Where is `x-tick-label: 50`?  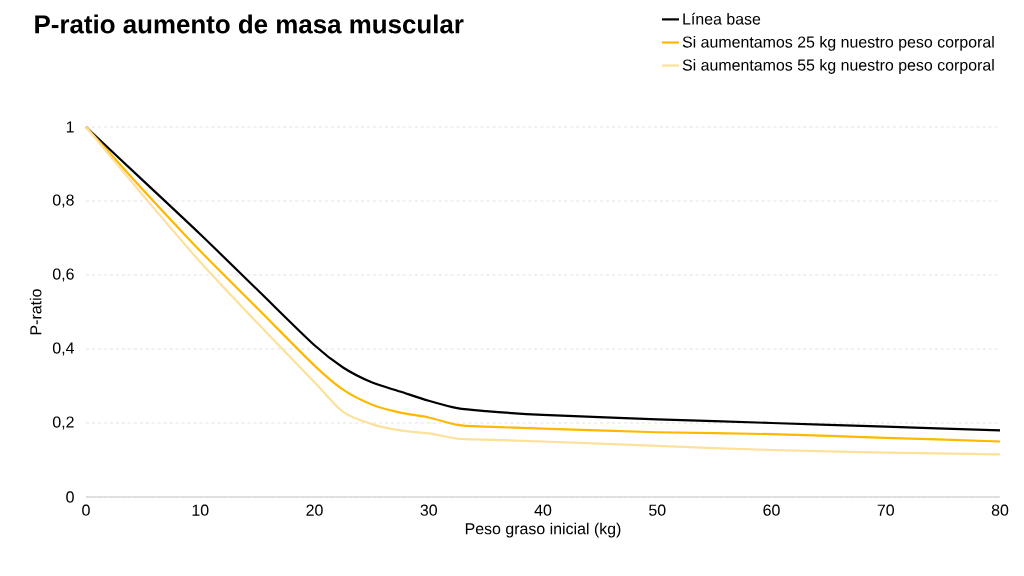 x-tick-label: 50 is located at coordinates (657, 510).